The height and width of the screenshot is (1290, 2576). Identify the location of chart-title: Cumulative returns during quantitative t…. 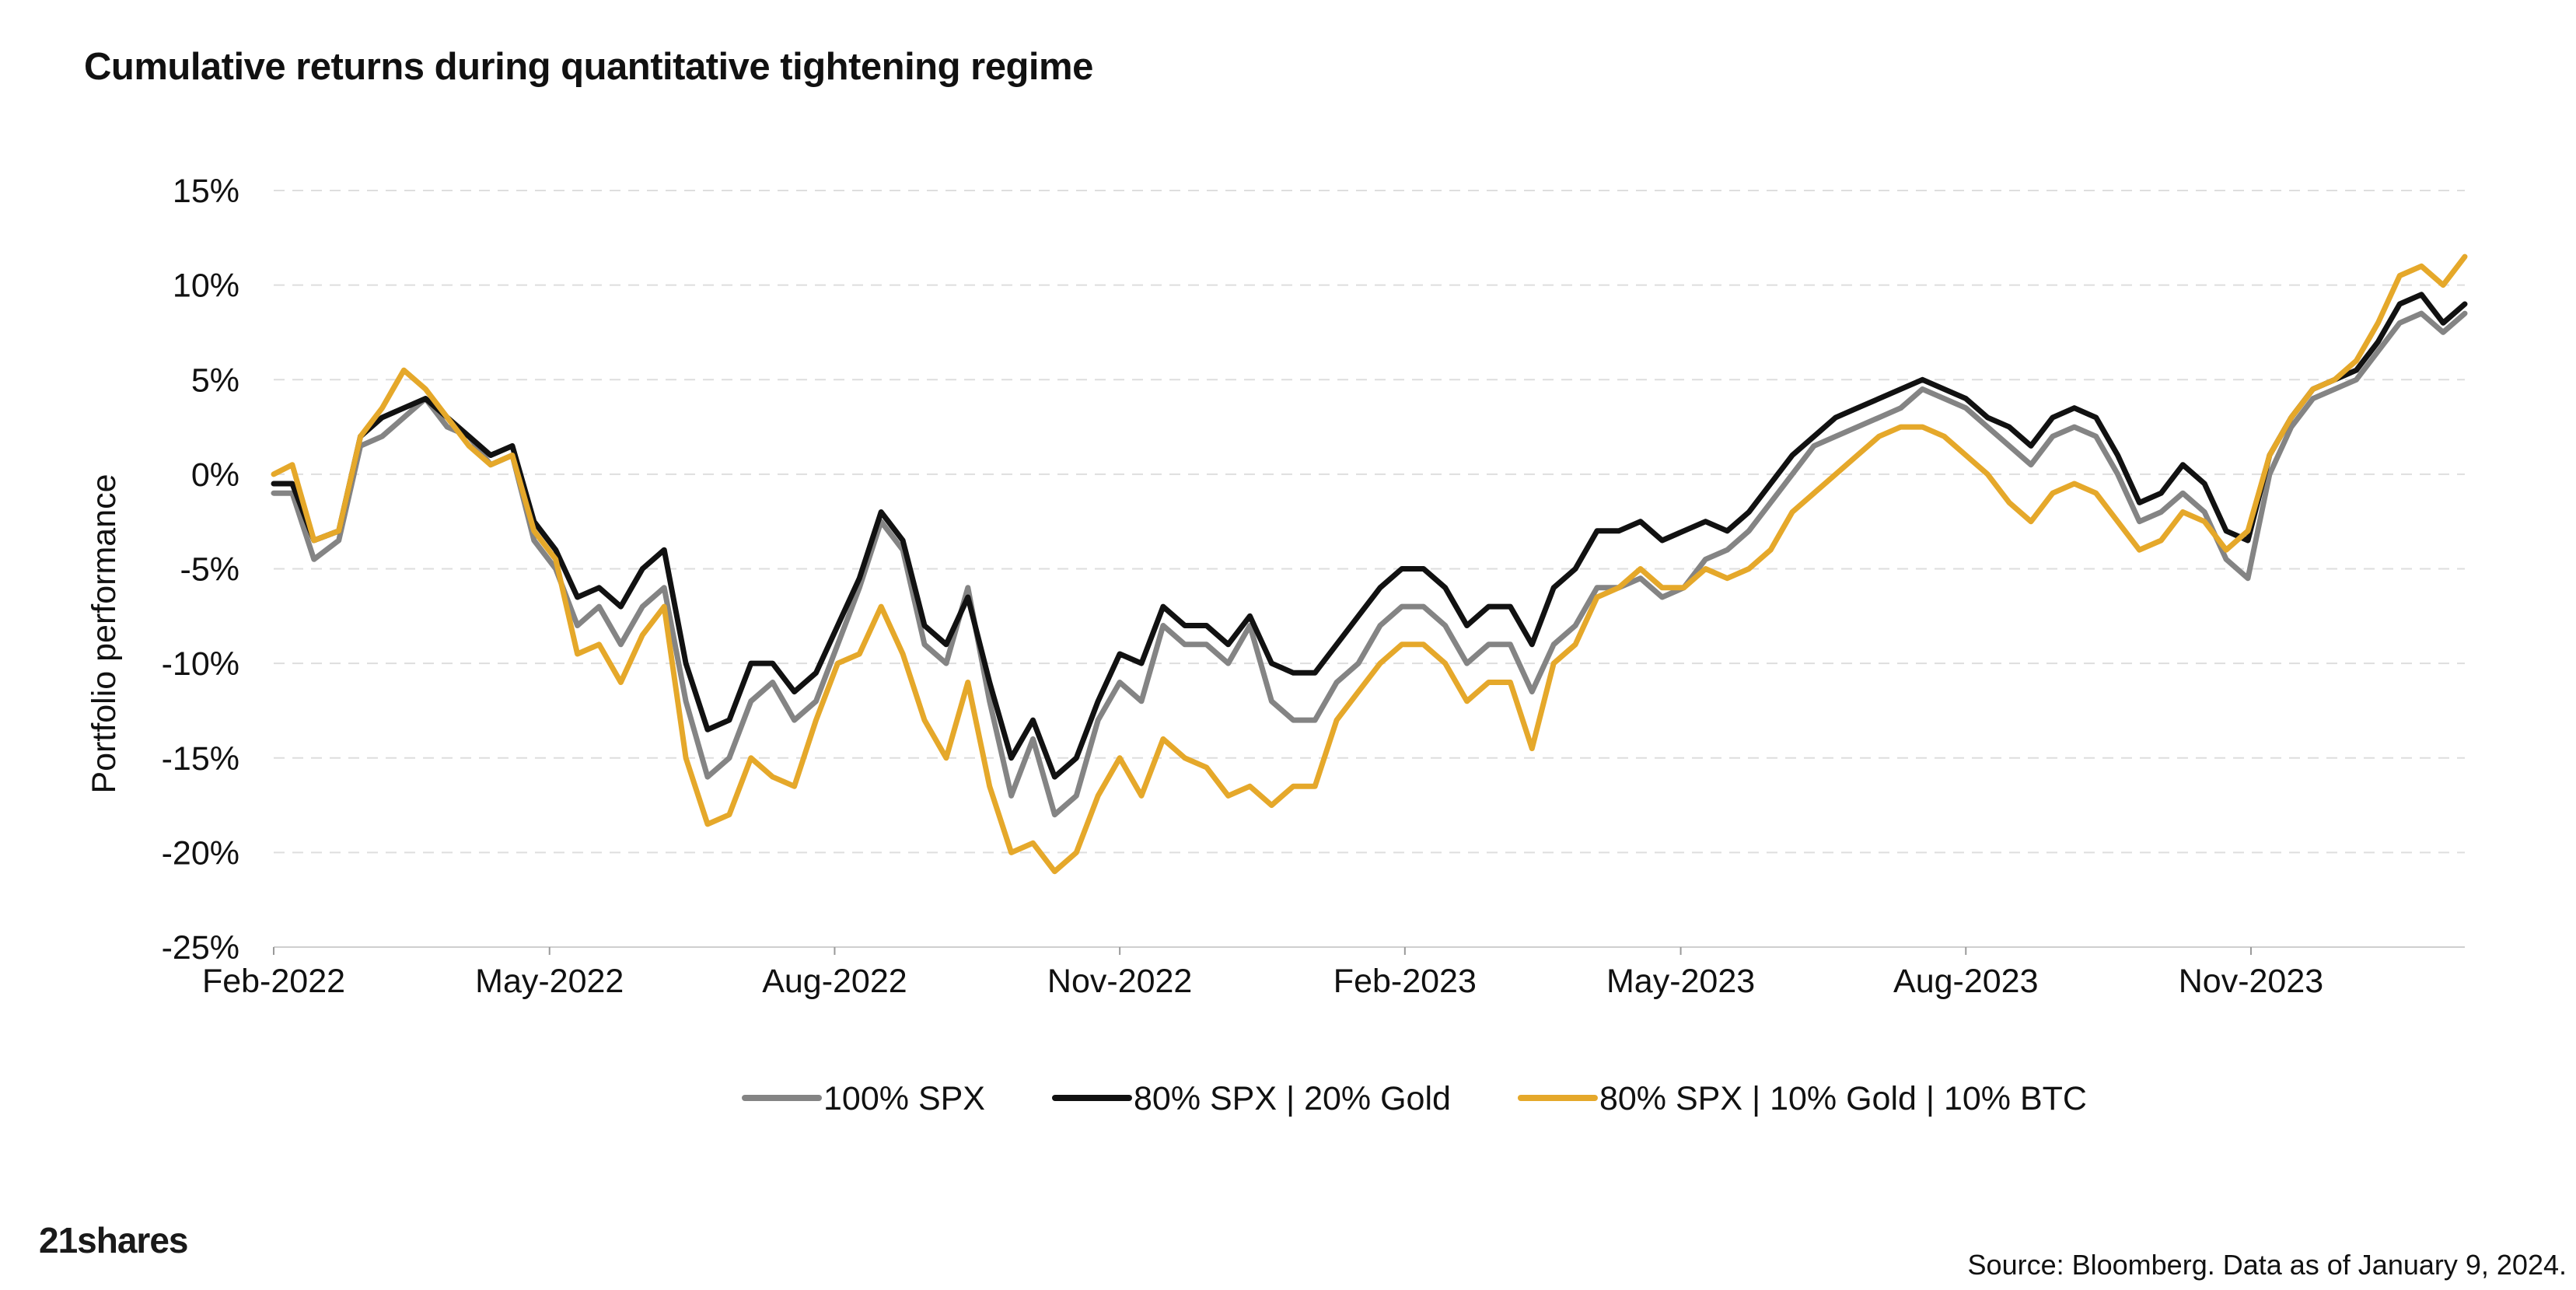
(588, 67).